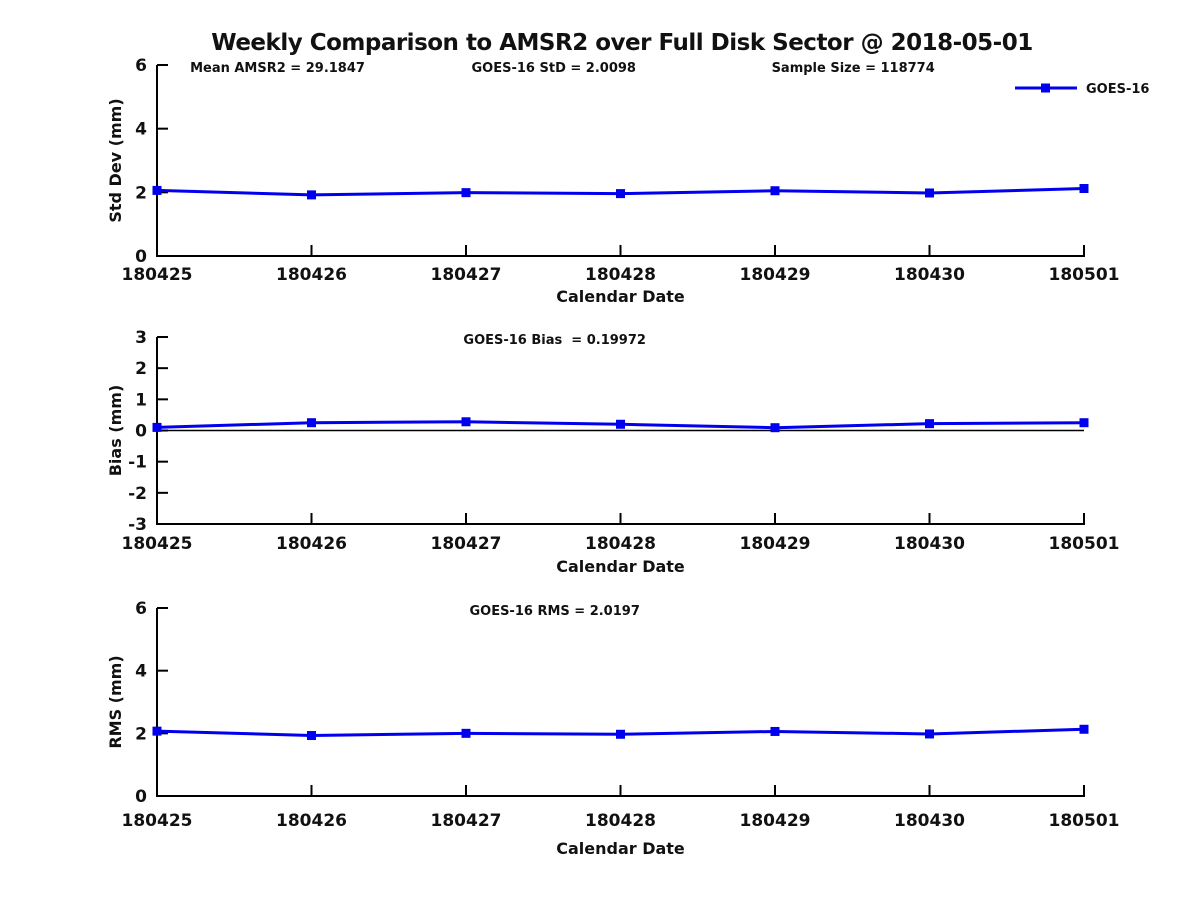 This screenshot has height=900, width=1200. Describe the element at coordinates (137, 463) in the screenshot. I see `y-tick-label: -1` at that location.